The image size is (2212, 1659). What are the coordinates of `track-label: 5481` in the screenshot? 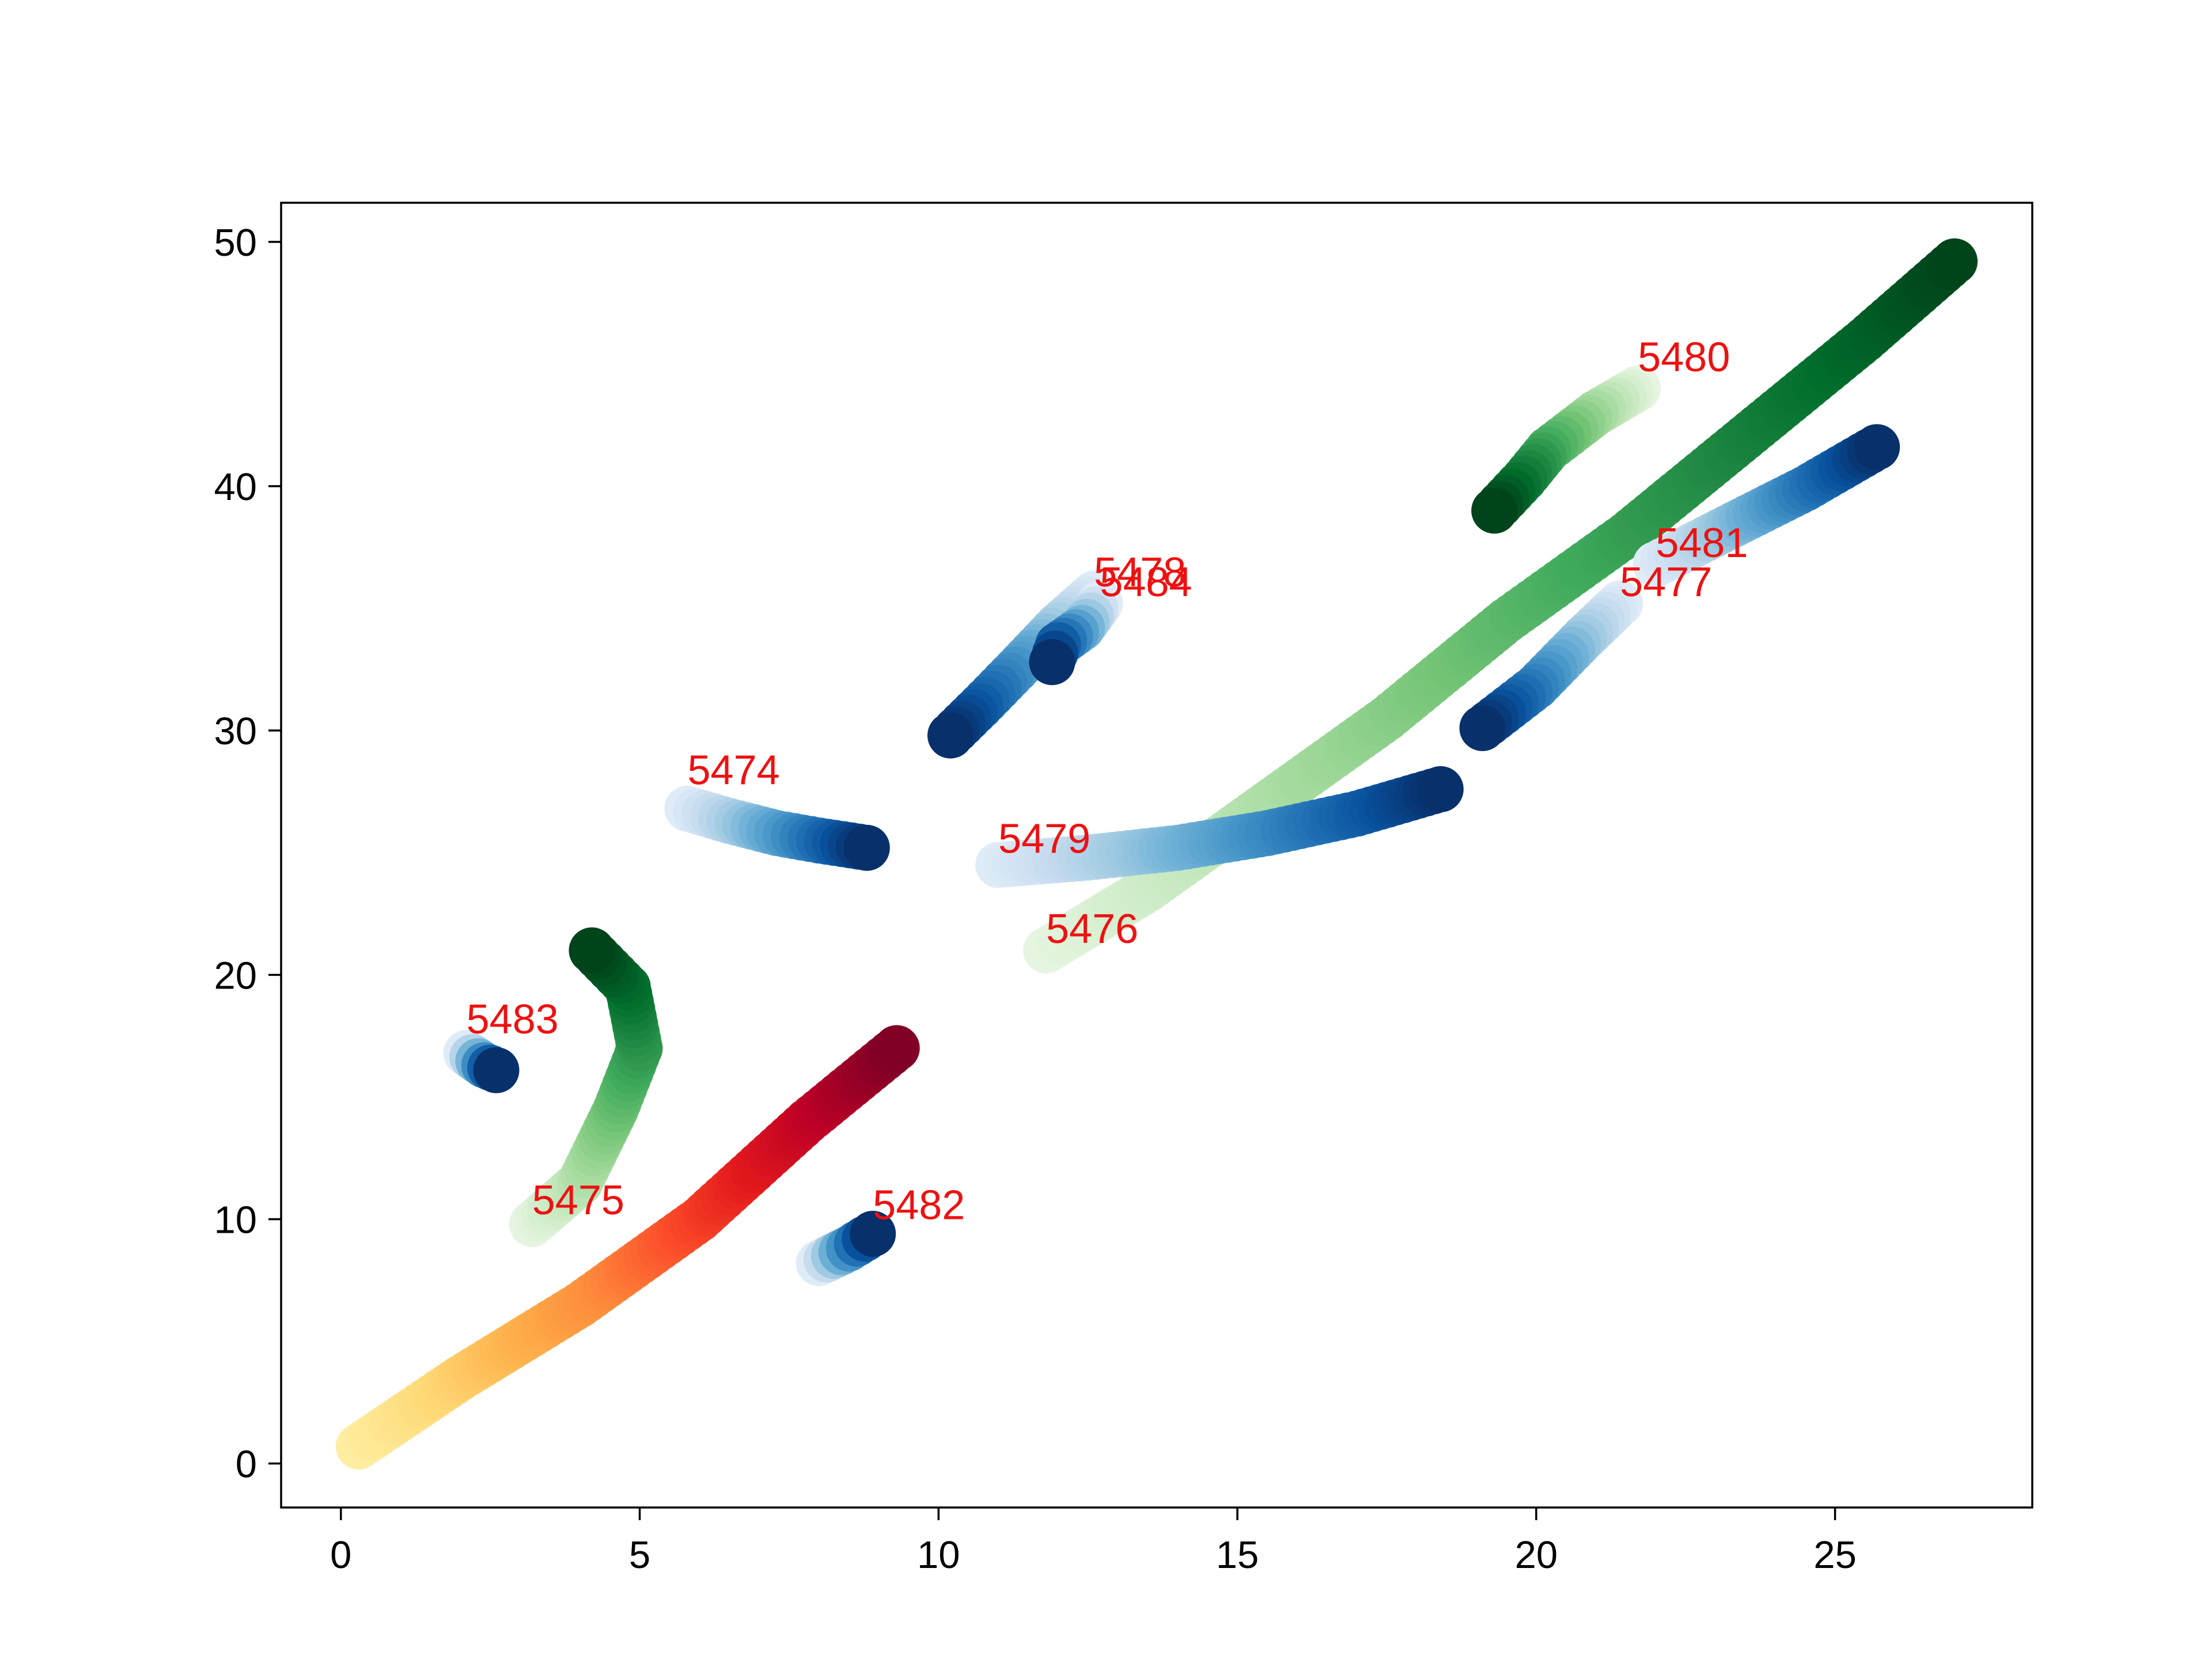 It's located at (1702, 543).